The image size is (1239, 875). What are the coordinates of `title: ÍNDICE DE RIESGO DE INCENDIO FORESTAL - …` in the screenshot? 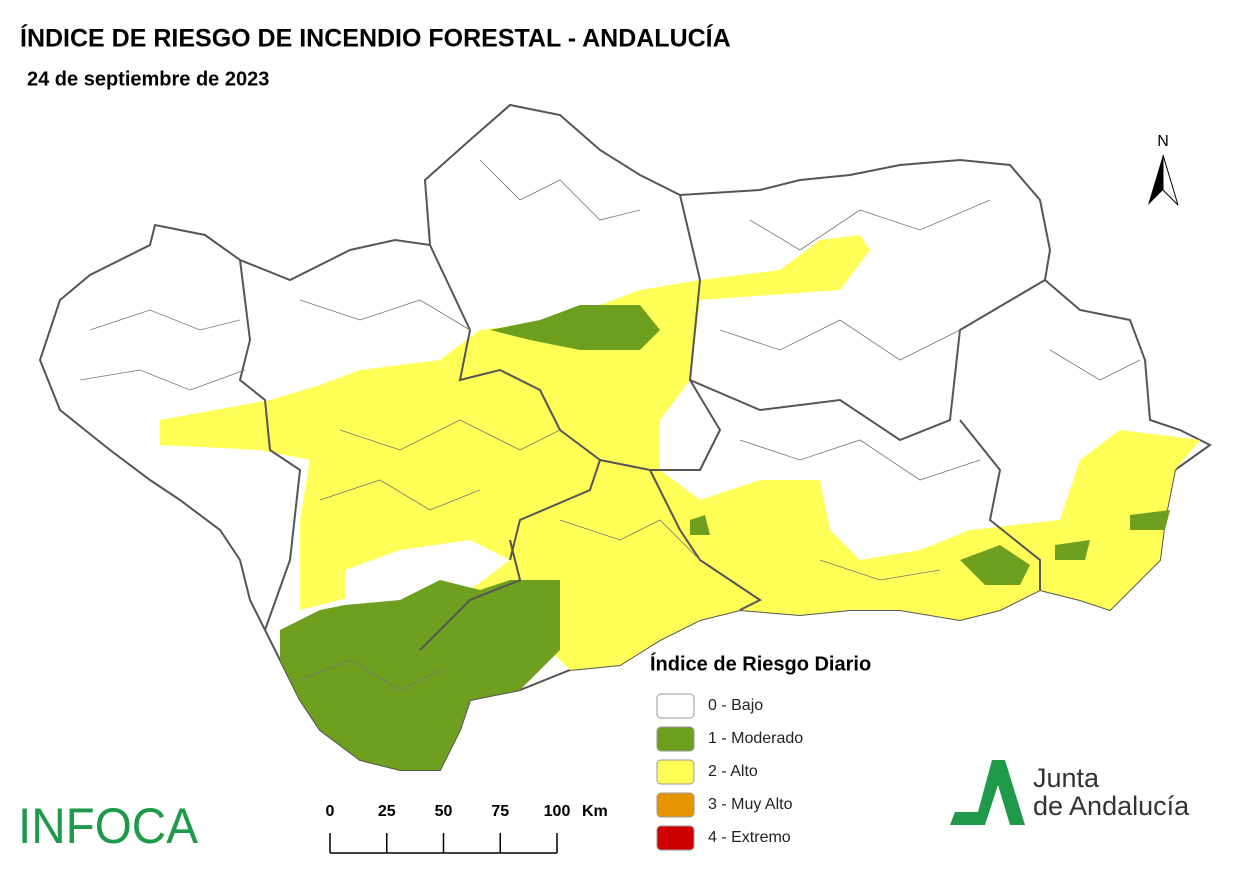 It's located at (375, 38).